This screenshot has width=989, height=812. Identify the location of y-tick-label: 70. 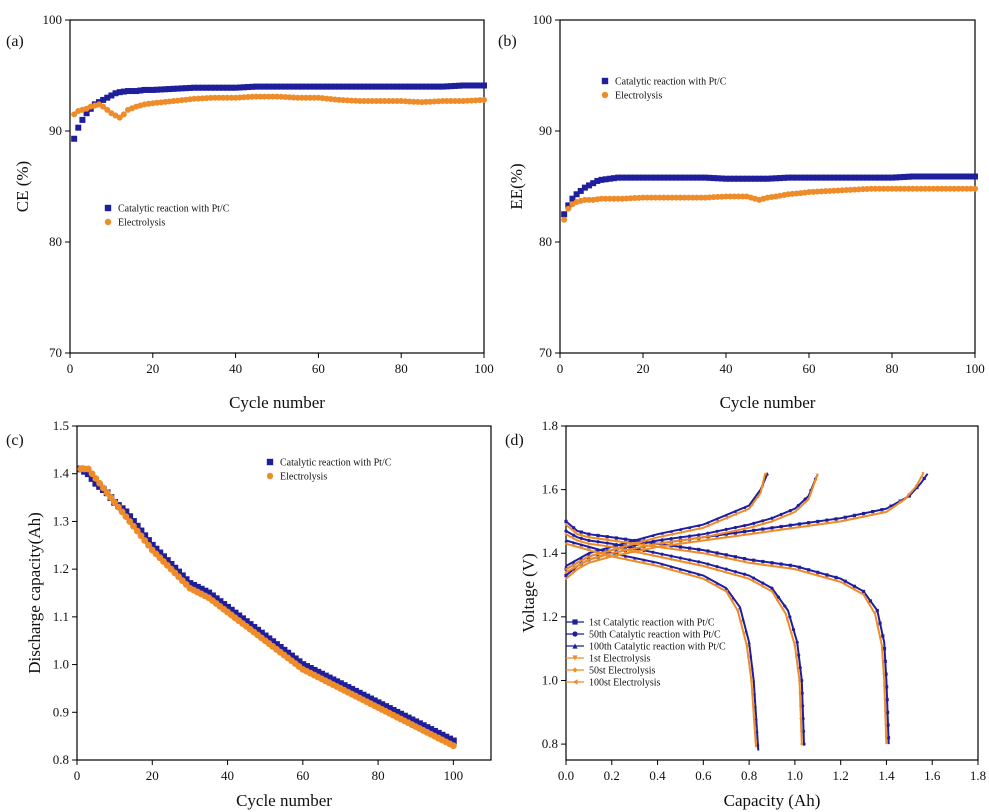
(55, 352).